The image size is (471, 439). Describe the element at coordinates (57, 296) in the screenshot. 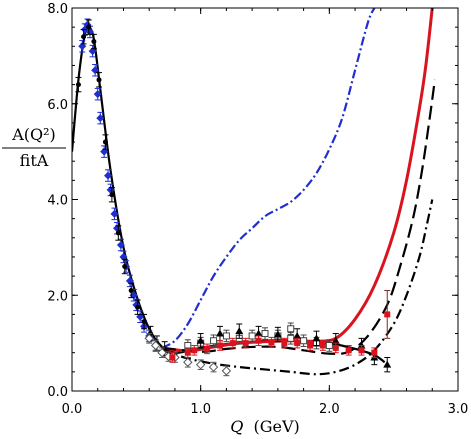

I see `y-tick-label: 2.0` at that location.